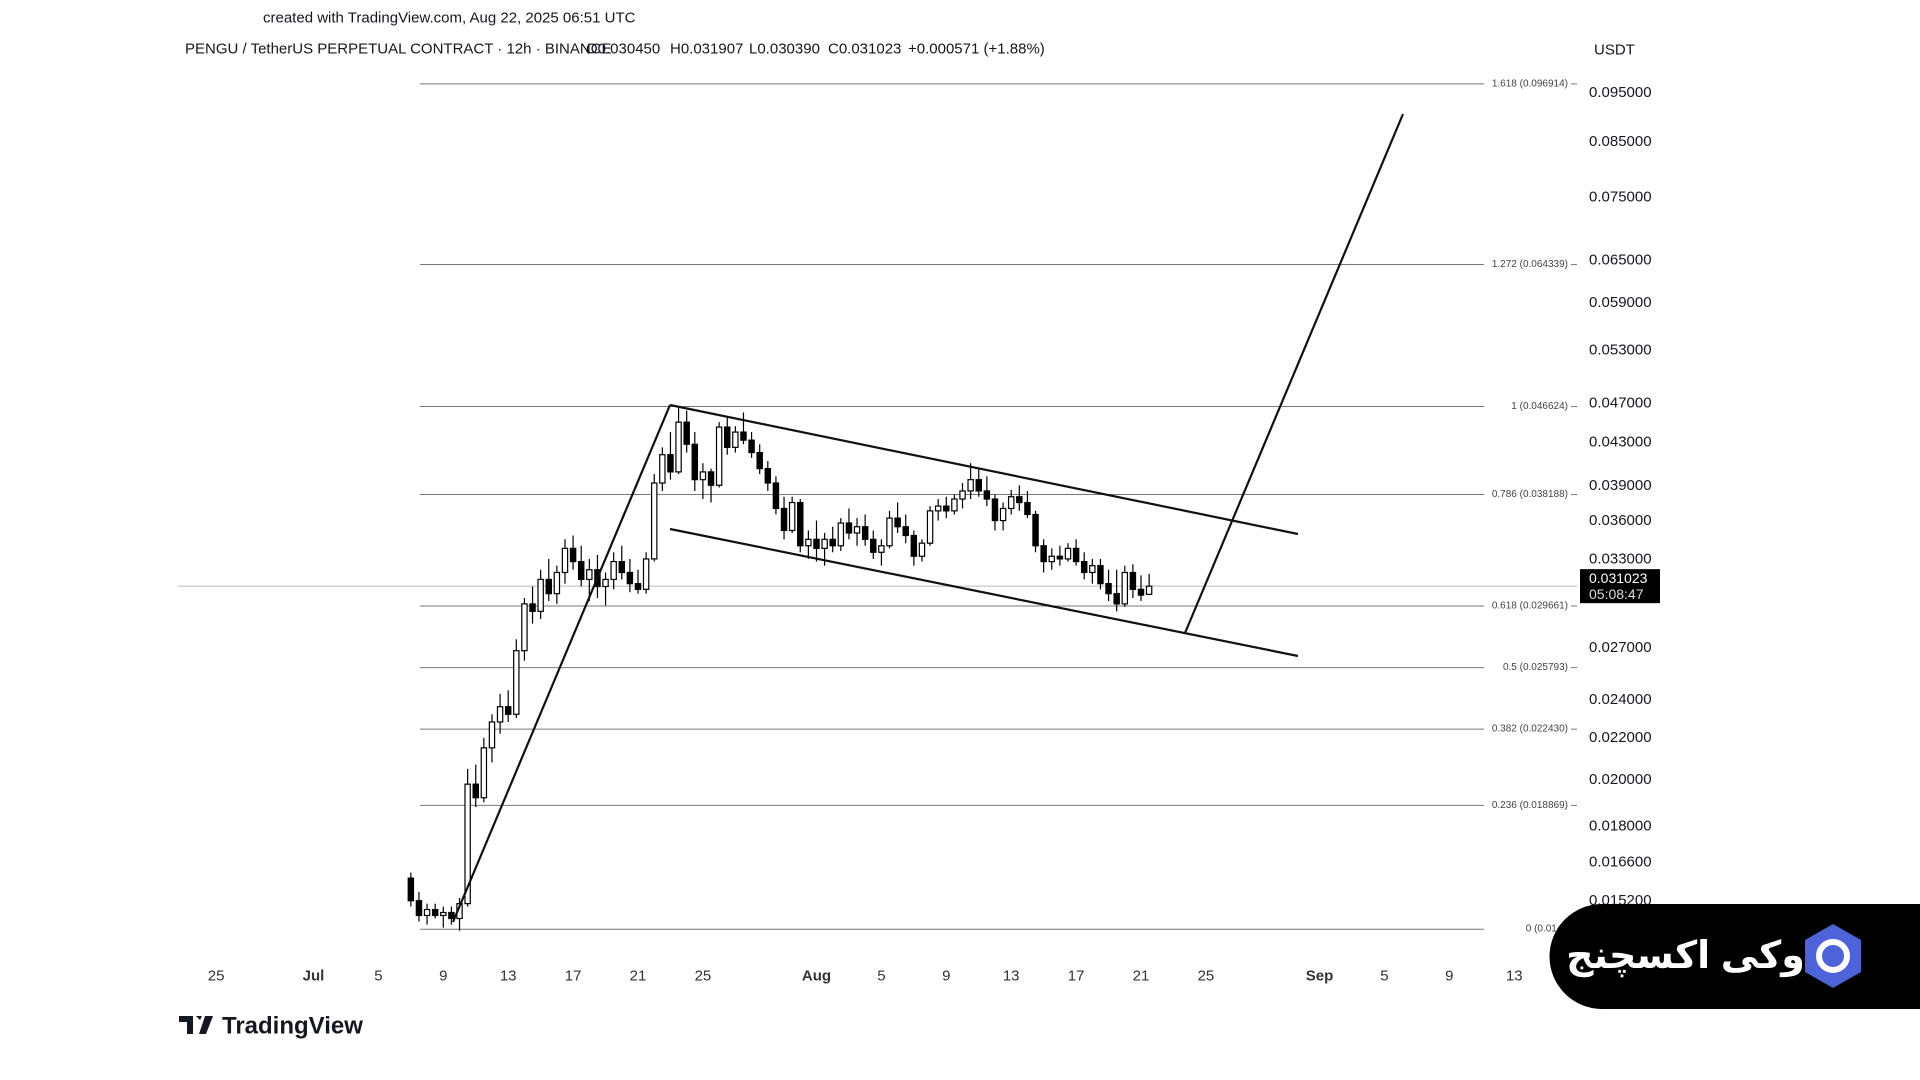 Image resolution: width=1920 pixels, height=1080 pixels. What do you see at coordinates (1539, 406) in the screenshot?
I see `fib-label: 1 (0.046624)` at bounding box center [1539, 406].